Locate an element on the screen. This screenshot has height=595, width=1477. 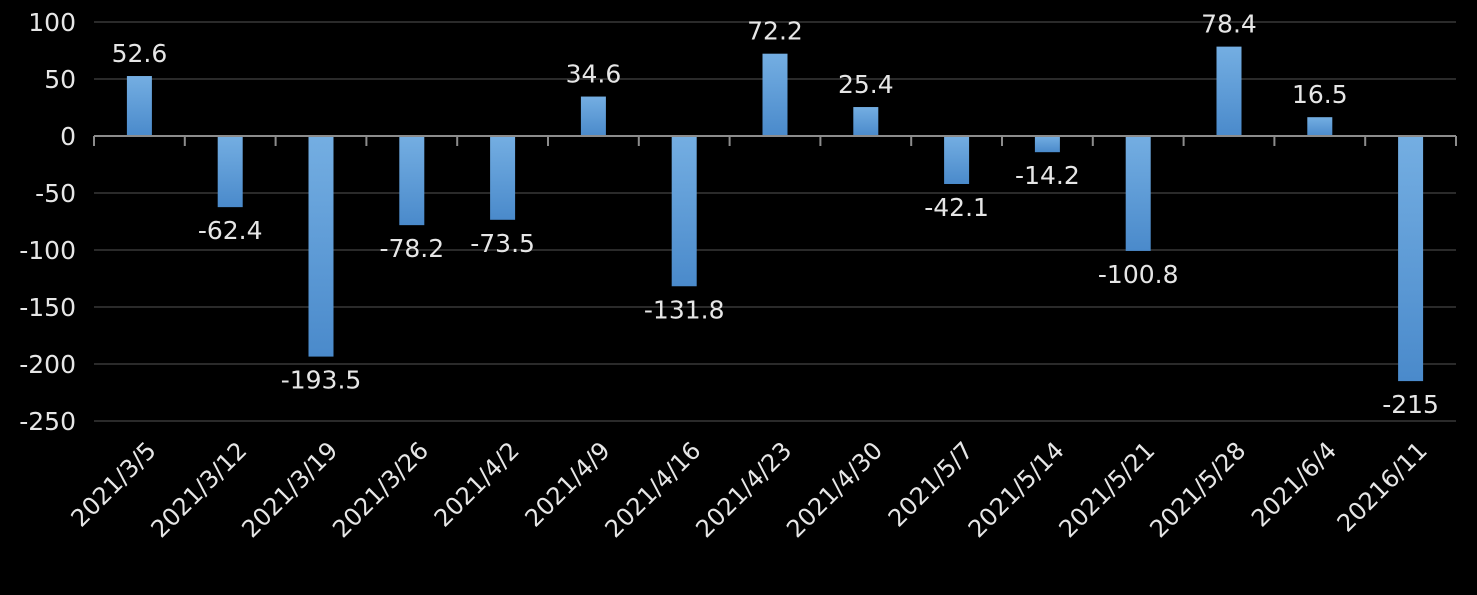
data-label: 78.4 is located at coordinates (1229, 24).